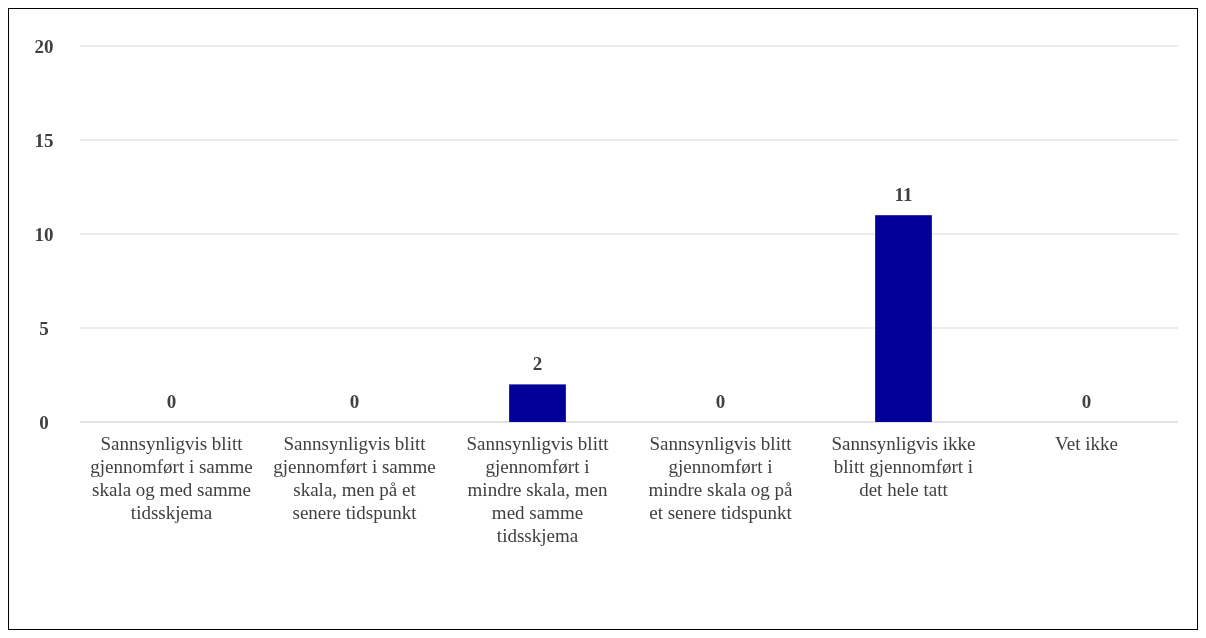 This screenshot has height=638, width=1206. What do you see at coordinates (903, 195) in the screenshot?
I see `data-label: 11` at bounding box center [903, 195].